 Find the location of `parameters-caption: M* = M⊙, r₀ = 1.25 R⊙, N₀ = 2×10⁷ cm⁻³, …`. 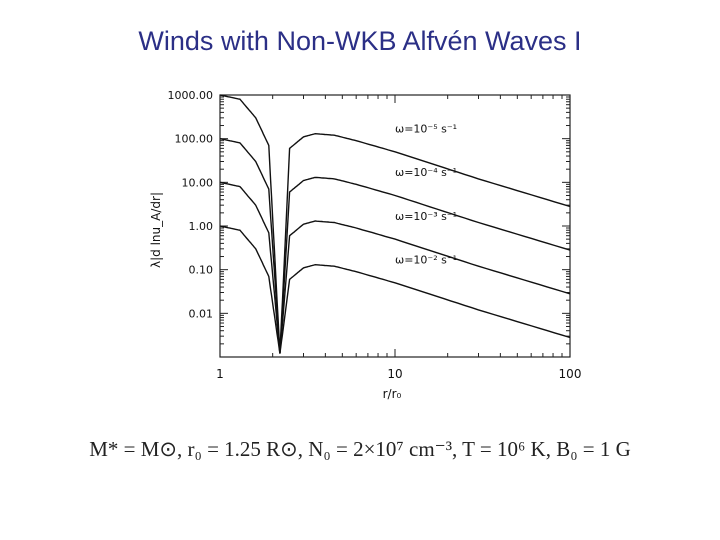

parameters-caption: M* = M⊙, r₀ = 1.25 R⊙, N₀ = 2×10⁷ cm⁻³, … is located at coordinates (360, 449).